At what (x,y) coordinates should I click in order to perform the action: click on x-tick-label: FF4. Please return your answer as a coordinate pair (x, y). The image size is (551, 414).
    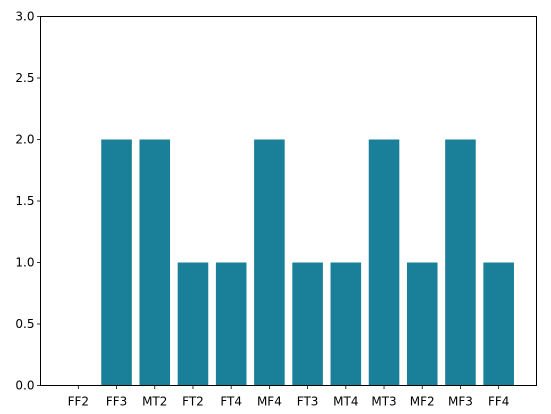
    Looking at the image, I should click on (498, 402).